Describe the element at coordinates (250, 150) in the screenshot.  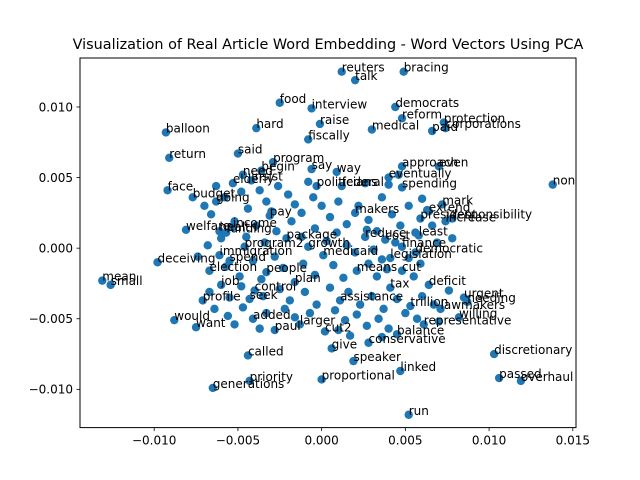
I see `point-label: said` at that location.